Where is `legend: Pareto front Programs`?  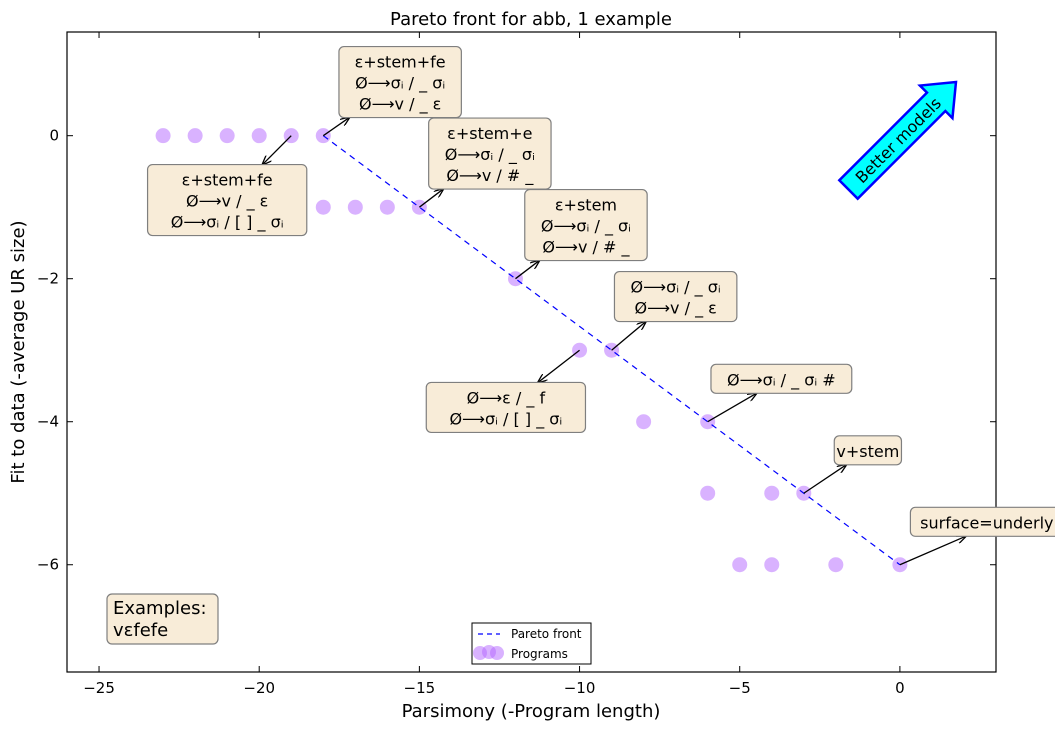
legend: Pareto front Programs is located at coordinates (531, 643).